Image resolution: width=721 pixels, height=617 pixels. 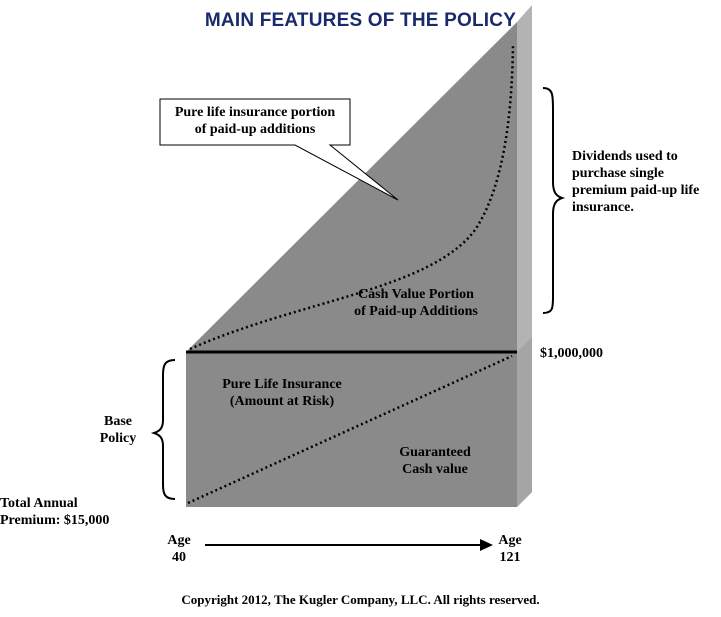 What do you see at coordinates (282, 393) in the screenshot?
I see `pure-life-insurance-label: Pure Life Insurance (Amount at Risk)` at bounding box center [282, 393].